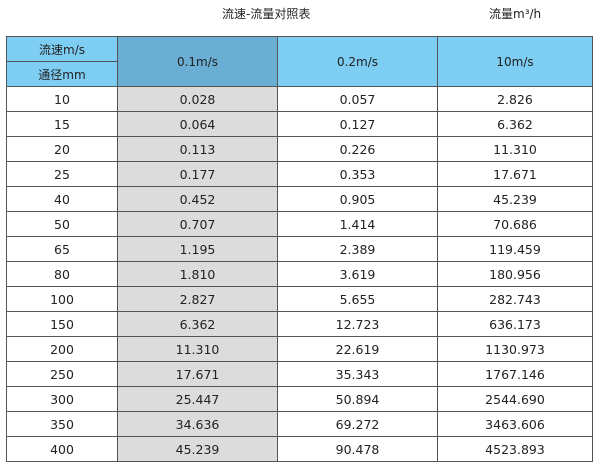 This screenshot has height=466, width=600. I want to click on table-row: 65 1.195 2.389 119.459, so click(299, 249).